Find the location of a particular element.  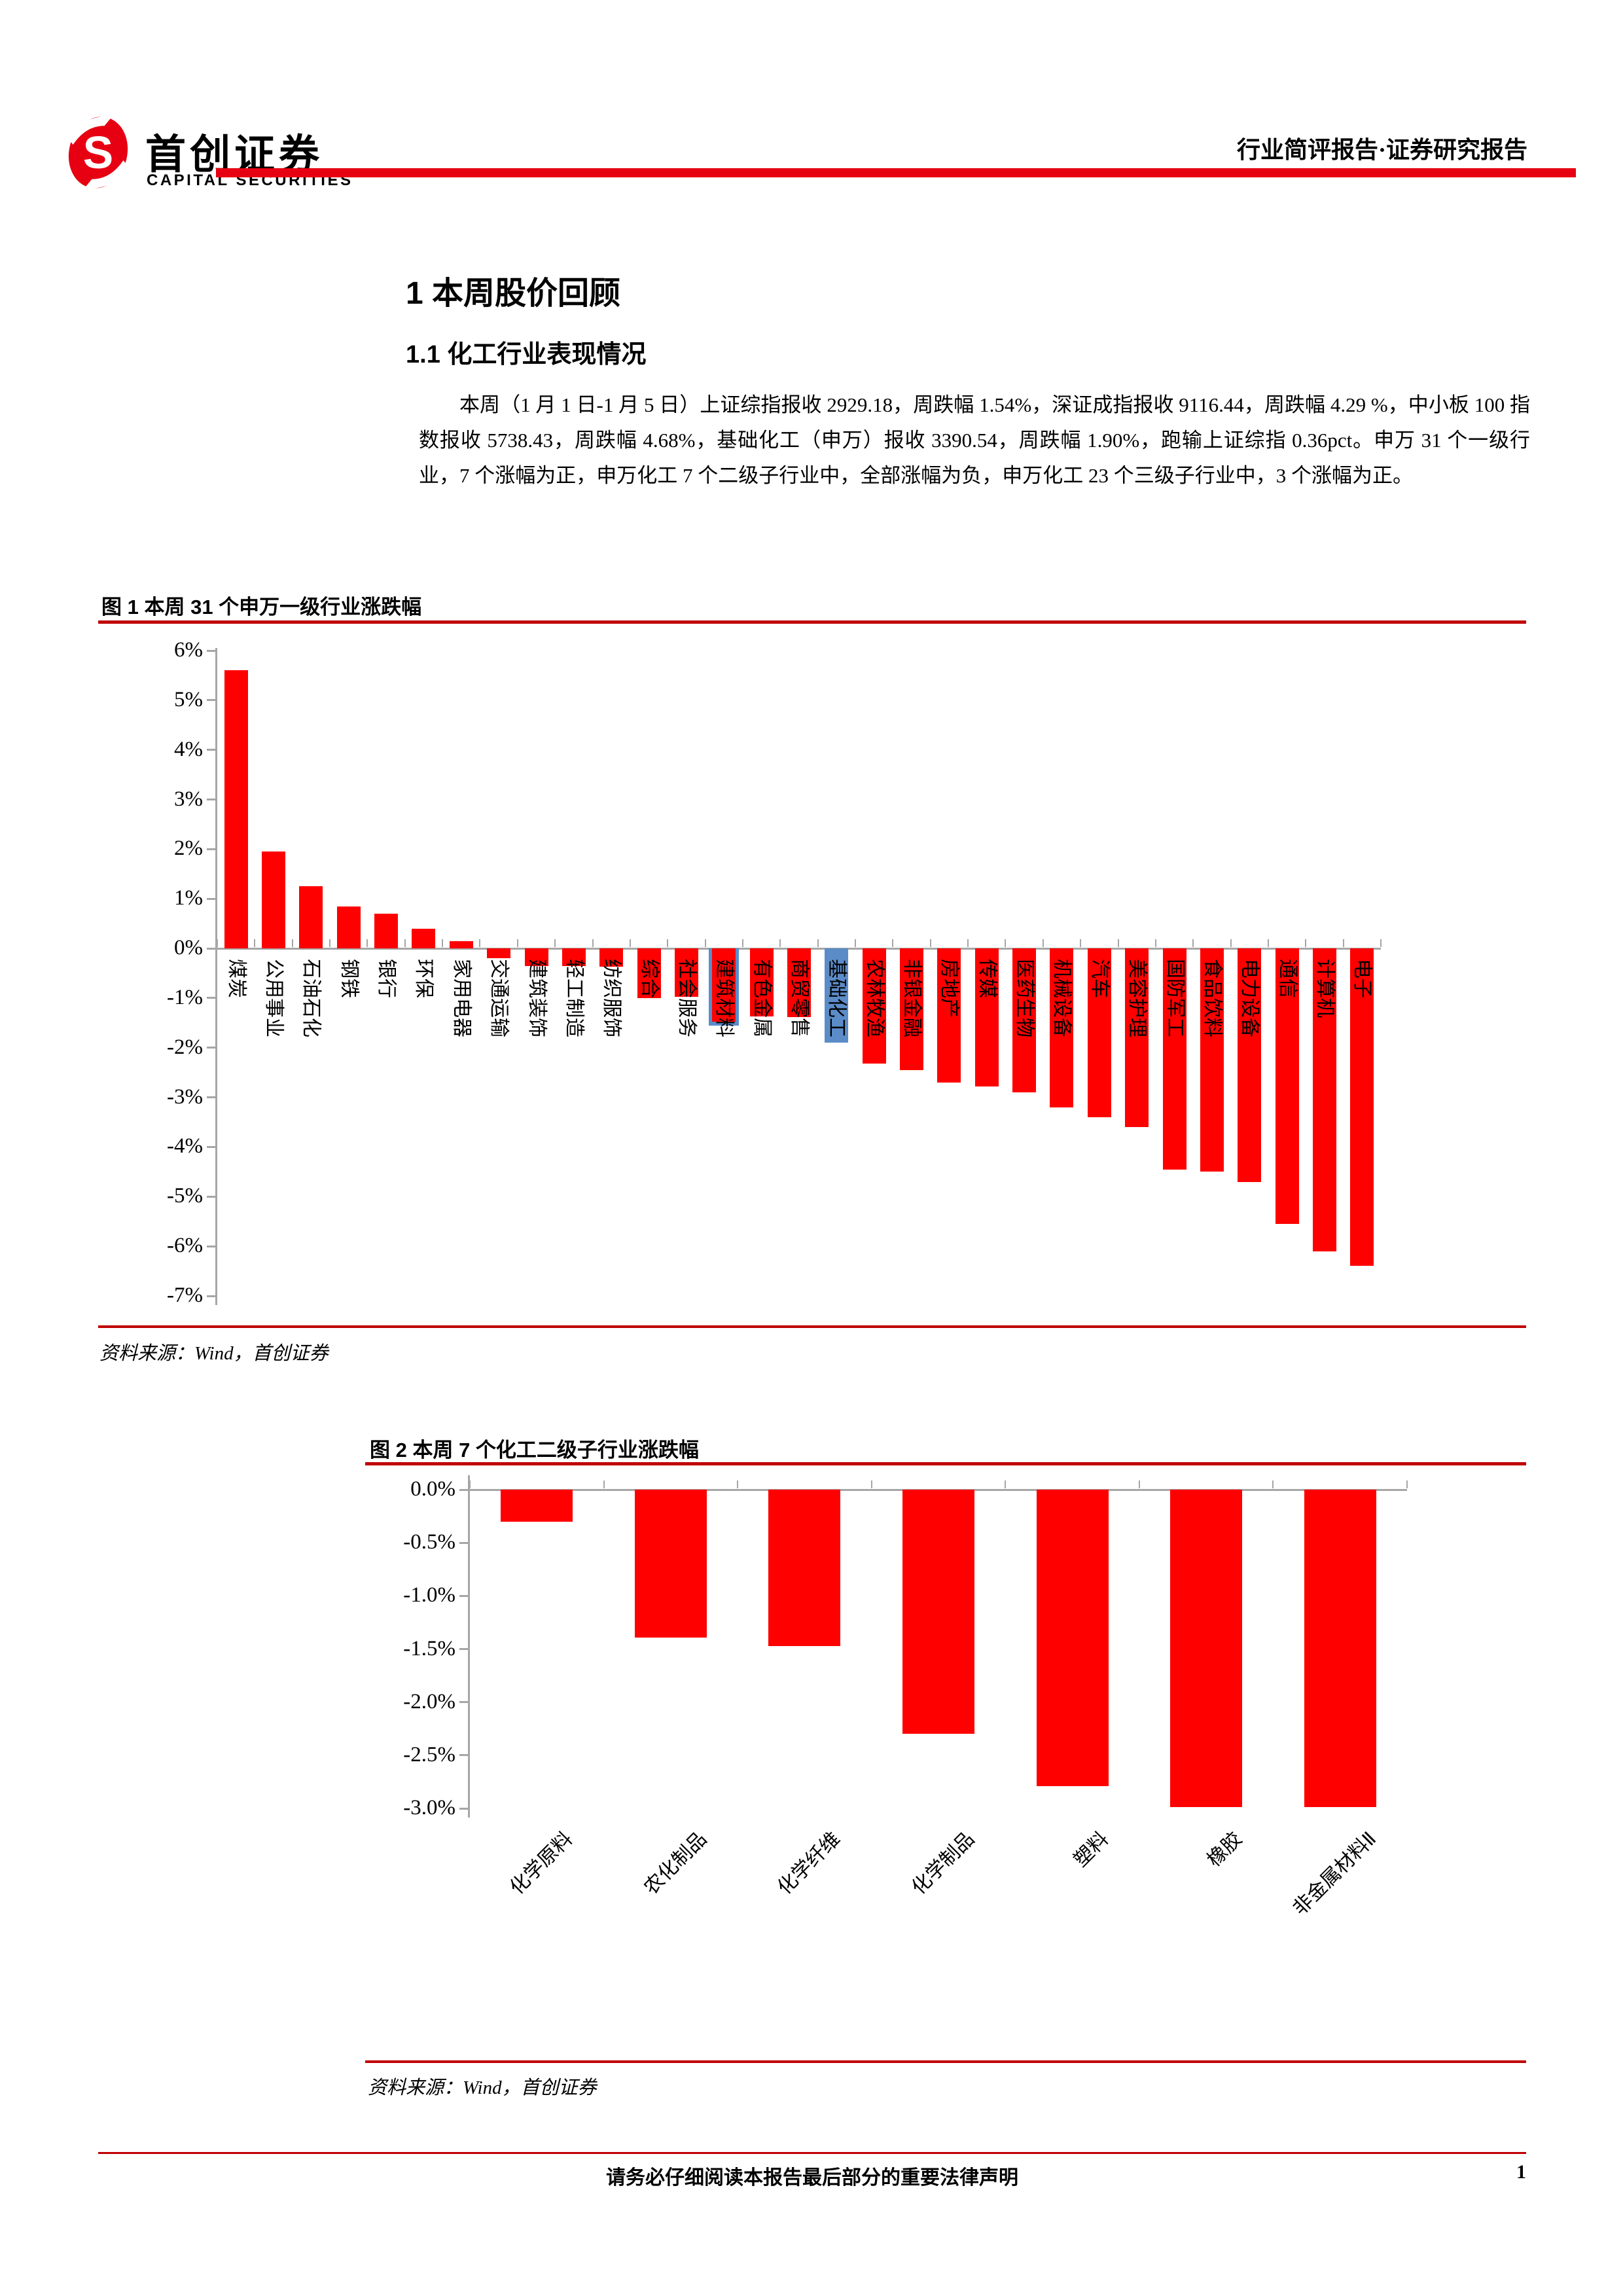

bar-银行 is located at coordinates (386, 931).